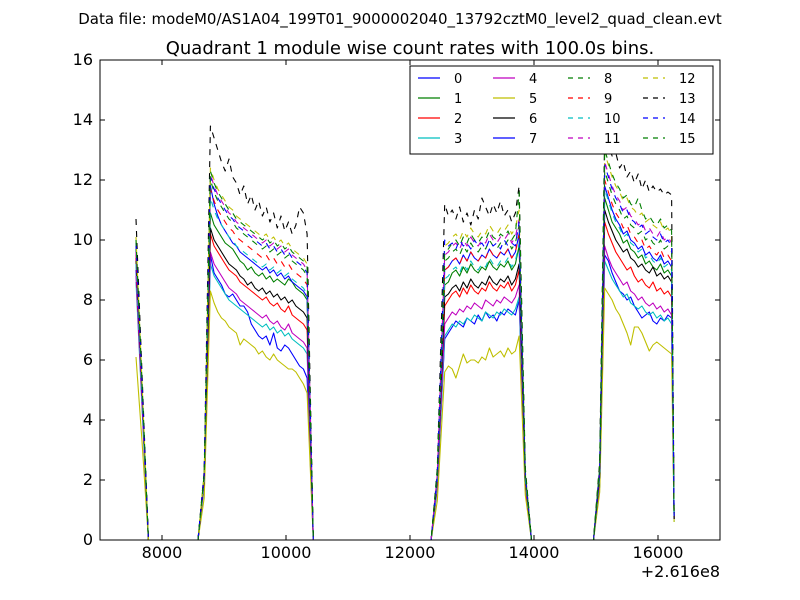  What do you see at coordinates (533, 79) in the screenshot?
I see `legend-label-4: 4` at bounding box center [533, 79].